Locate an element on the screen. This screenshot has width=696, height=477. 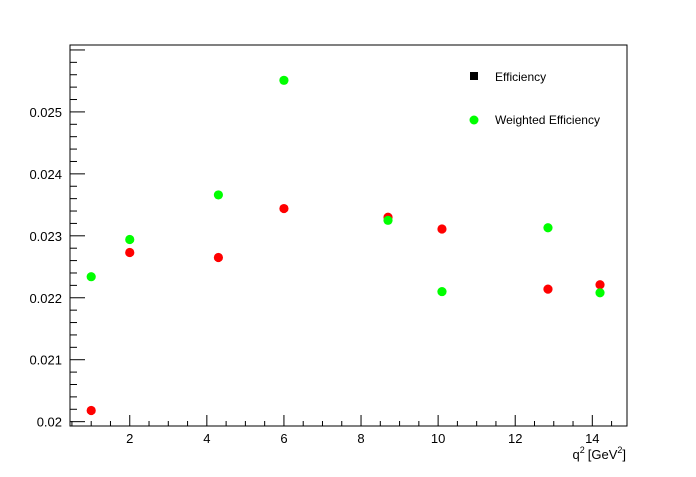
y-tick-label: 0.025 is located at coordinates (45, 112).